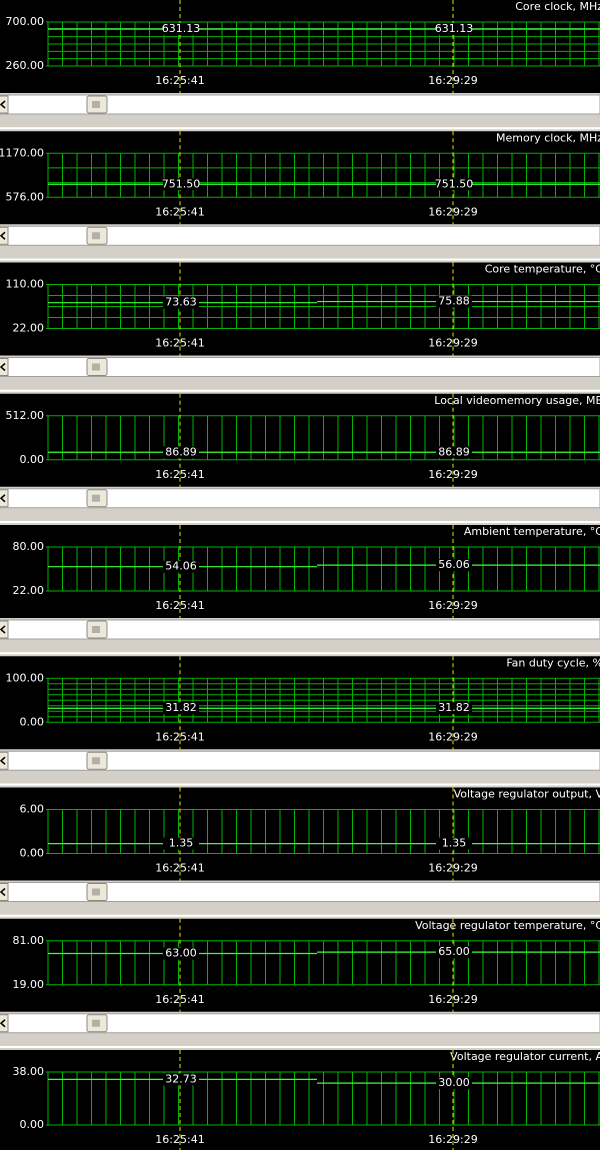 This screenshot has width=600, height=1150. I want to click on y-tick-label: 6.00, so click(32, 809).